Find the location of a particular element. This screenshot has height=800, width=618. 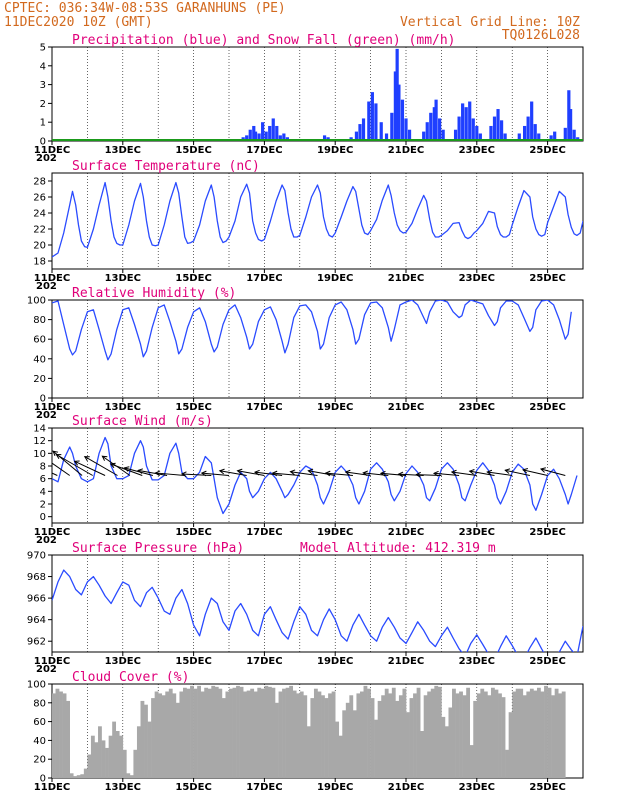

pressure-xtick-label: 11DEC is located at coordinates (52, 661).